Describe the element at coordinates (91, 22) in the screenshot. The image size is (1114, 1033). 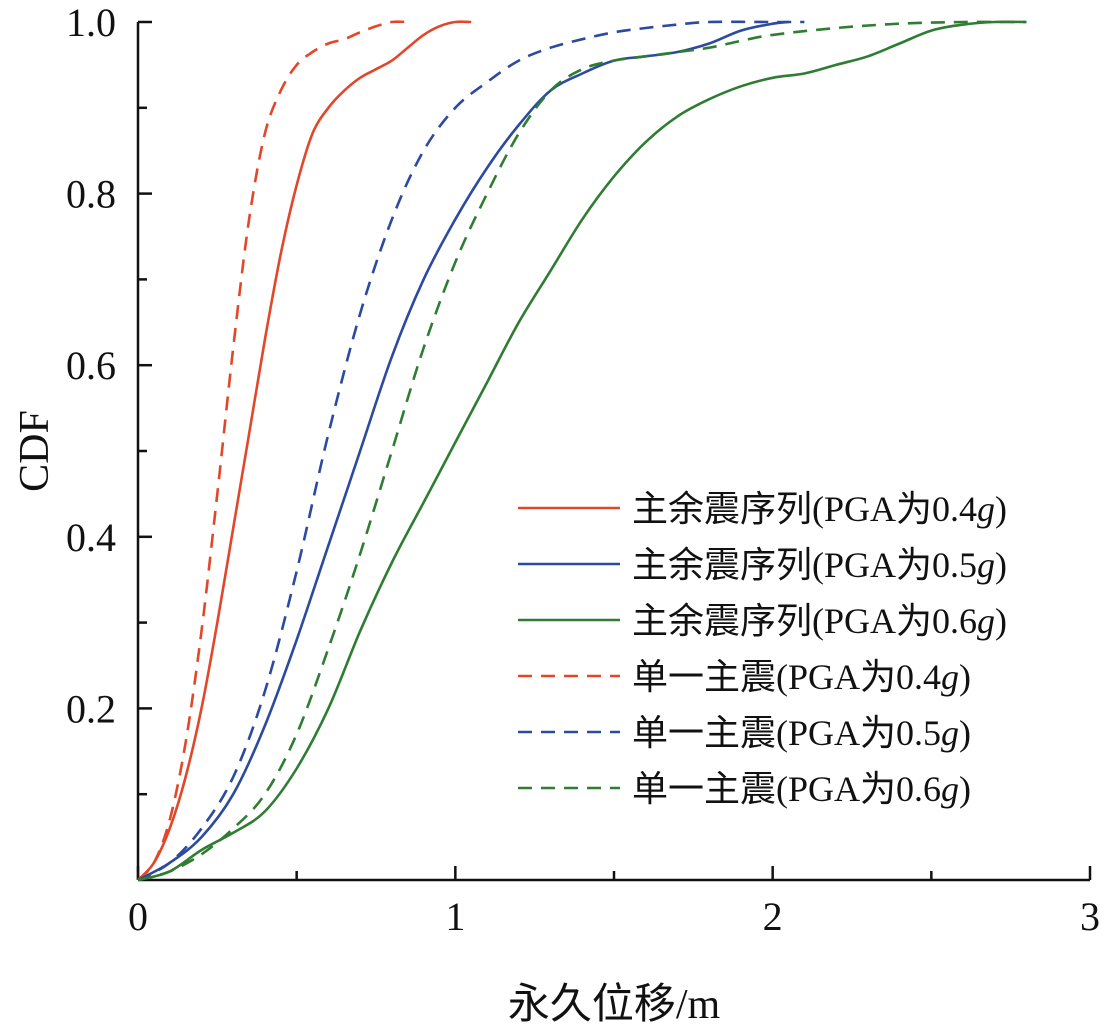
I see `y-tick-label: 1.0` at that location.